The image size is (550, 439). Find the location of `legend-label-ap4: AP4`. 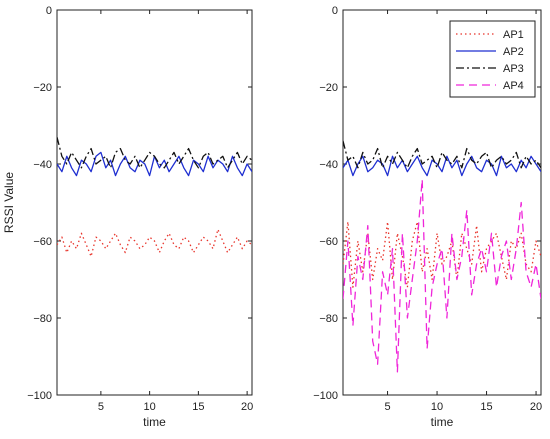

legend-label-ap4: AP4 is located at coordinates (513, 86).